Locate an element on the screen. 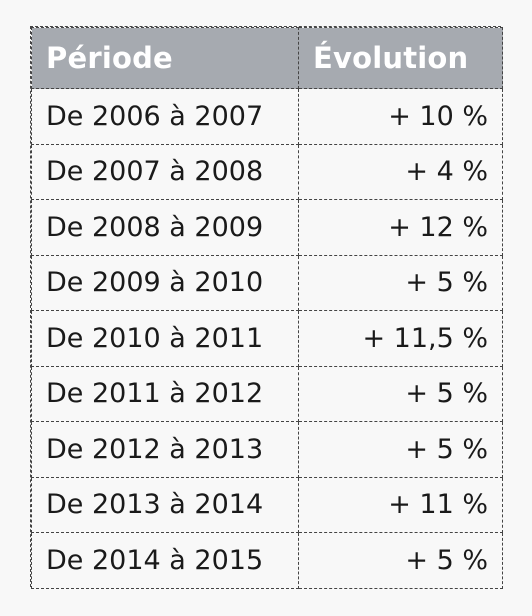  table-row: De 2010 à 2011 + 11,5 % is located at coordinates (267, 338).